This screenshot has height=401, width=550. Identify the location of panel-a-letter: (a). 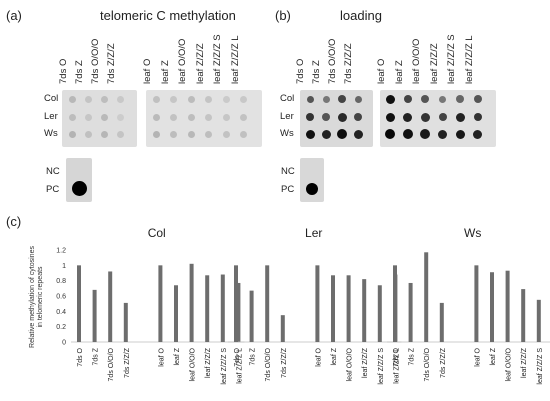
(14, 15).